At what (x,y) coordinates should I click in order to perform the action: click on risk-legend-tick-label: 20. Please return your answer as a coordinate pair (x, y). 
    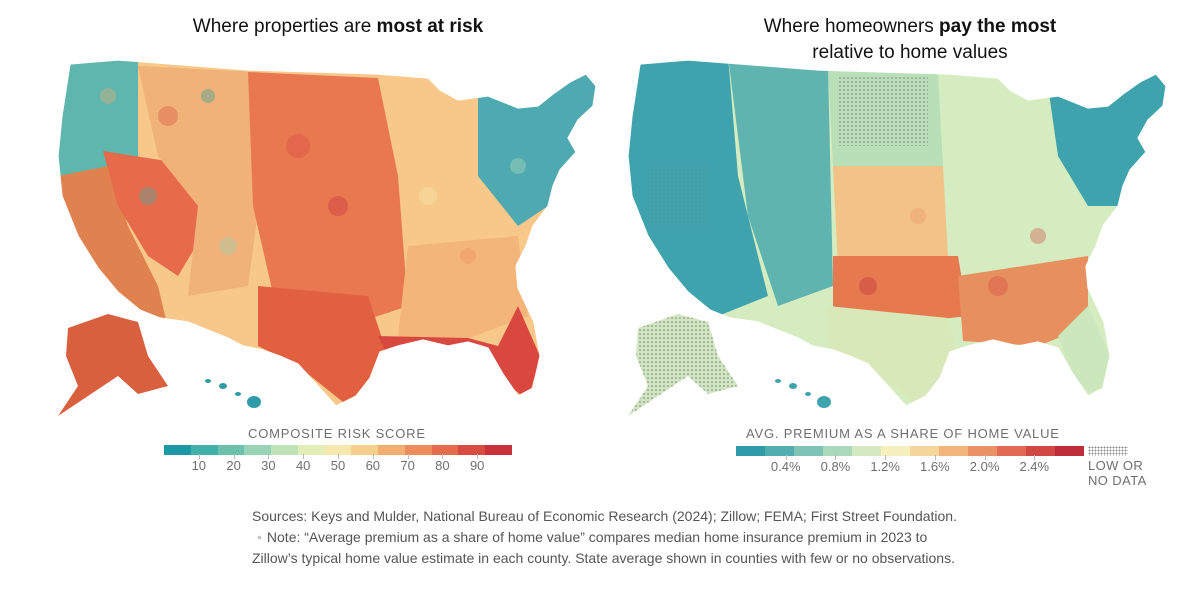
    Looking at the image, I should click on (233, 465).